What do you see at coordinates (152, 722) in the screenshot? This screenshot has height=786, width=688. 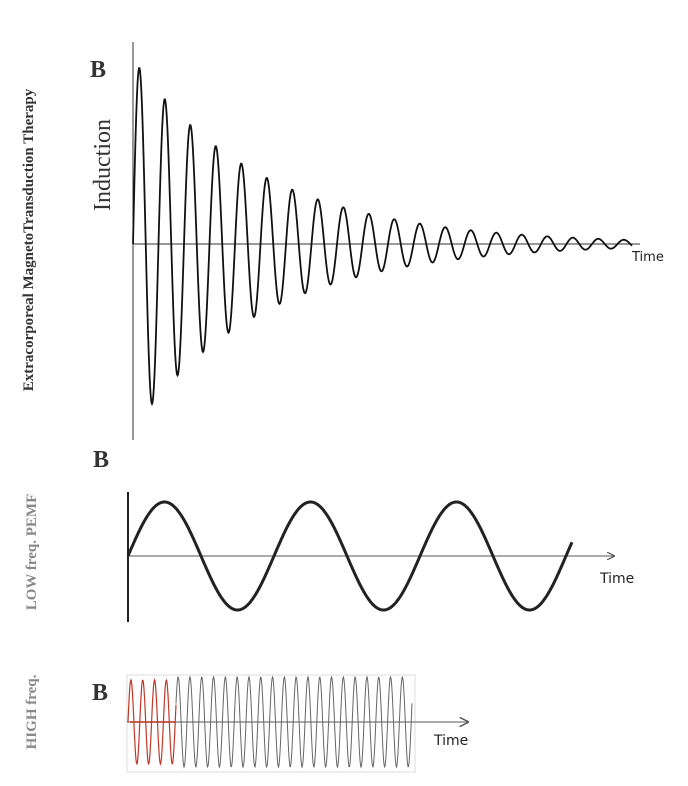 I see `burst-wave` at bounding box center [152, 722].